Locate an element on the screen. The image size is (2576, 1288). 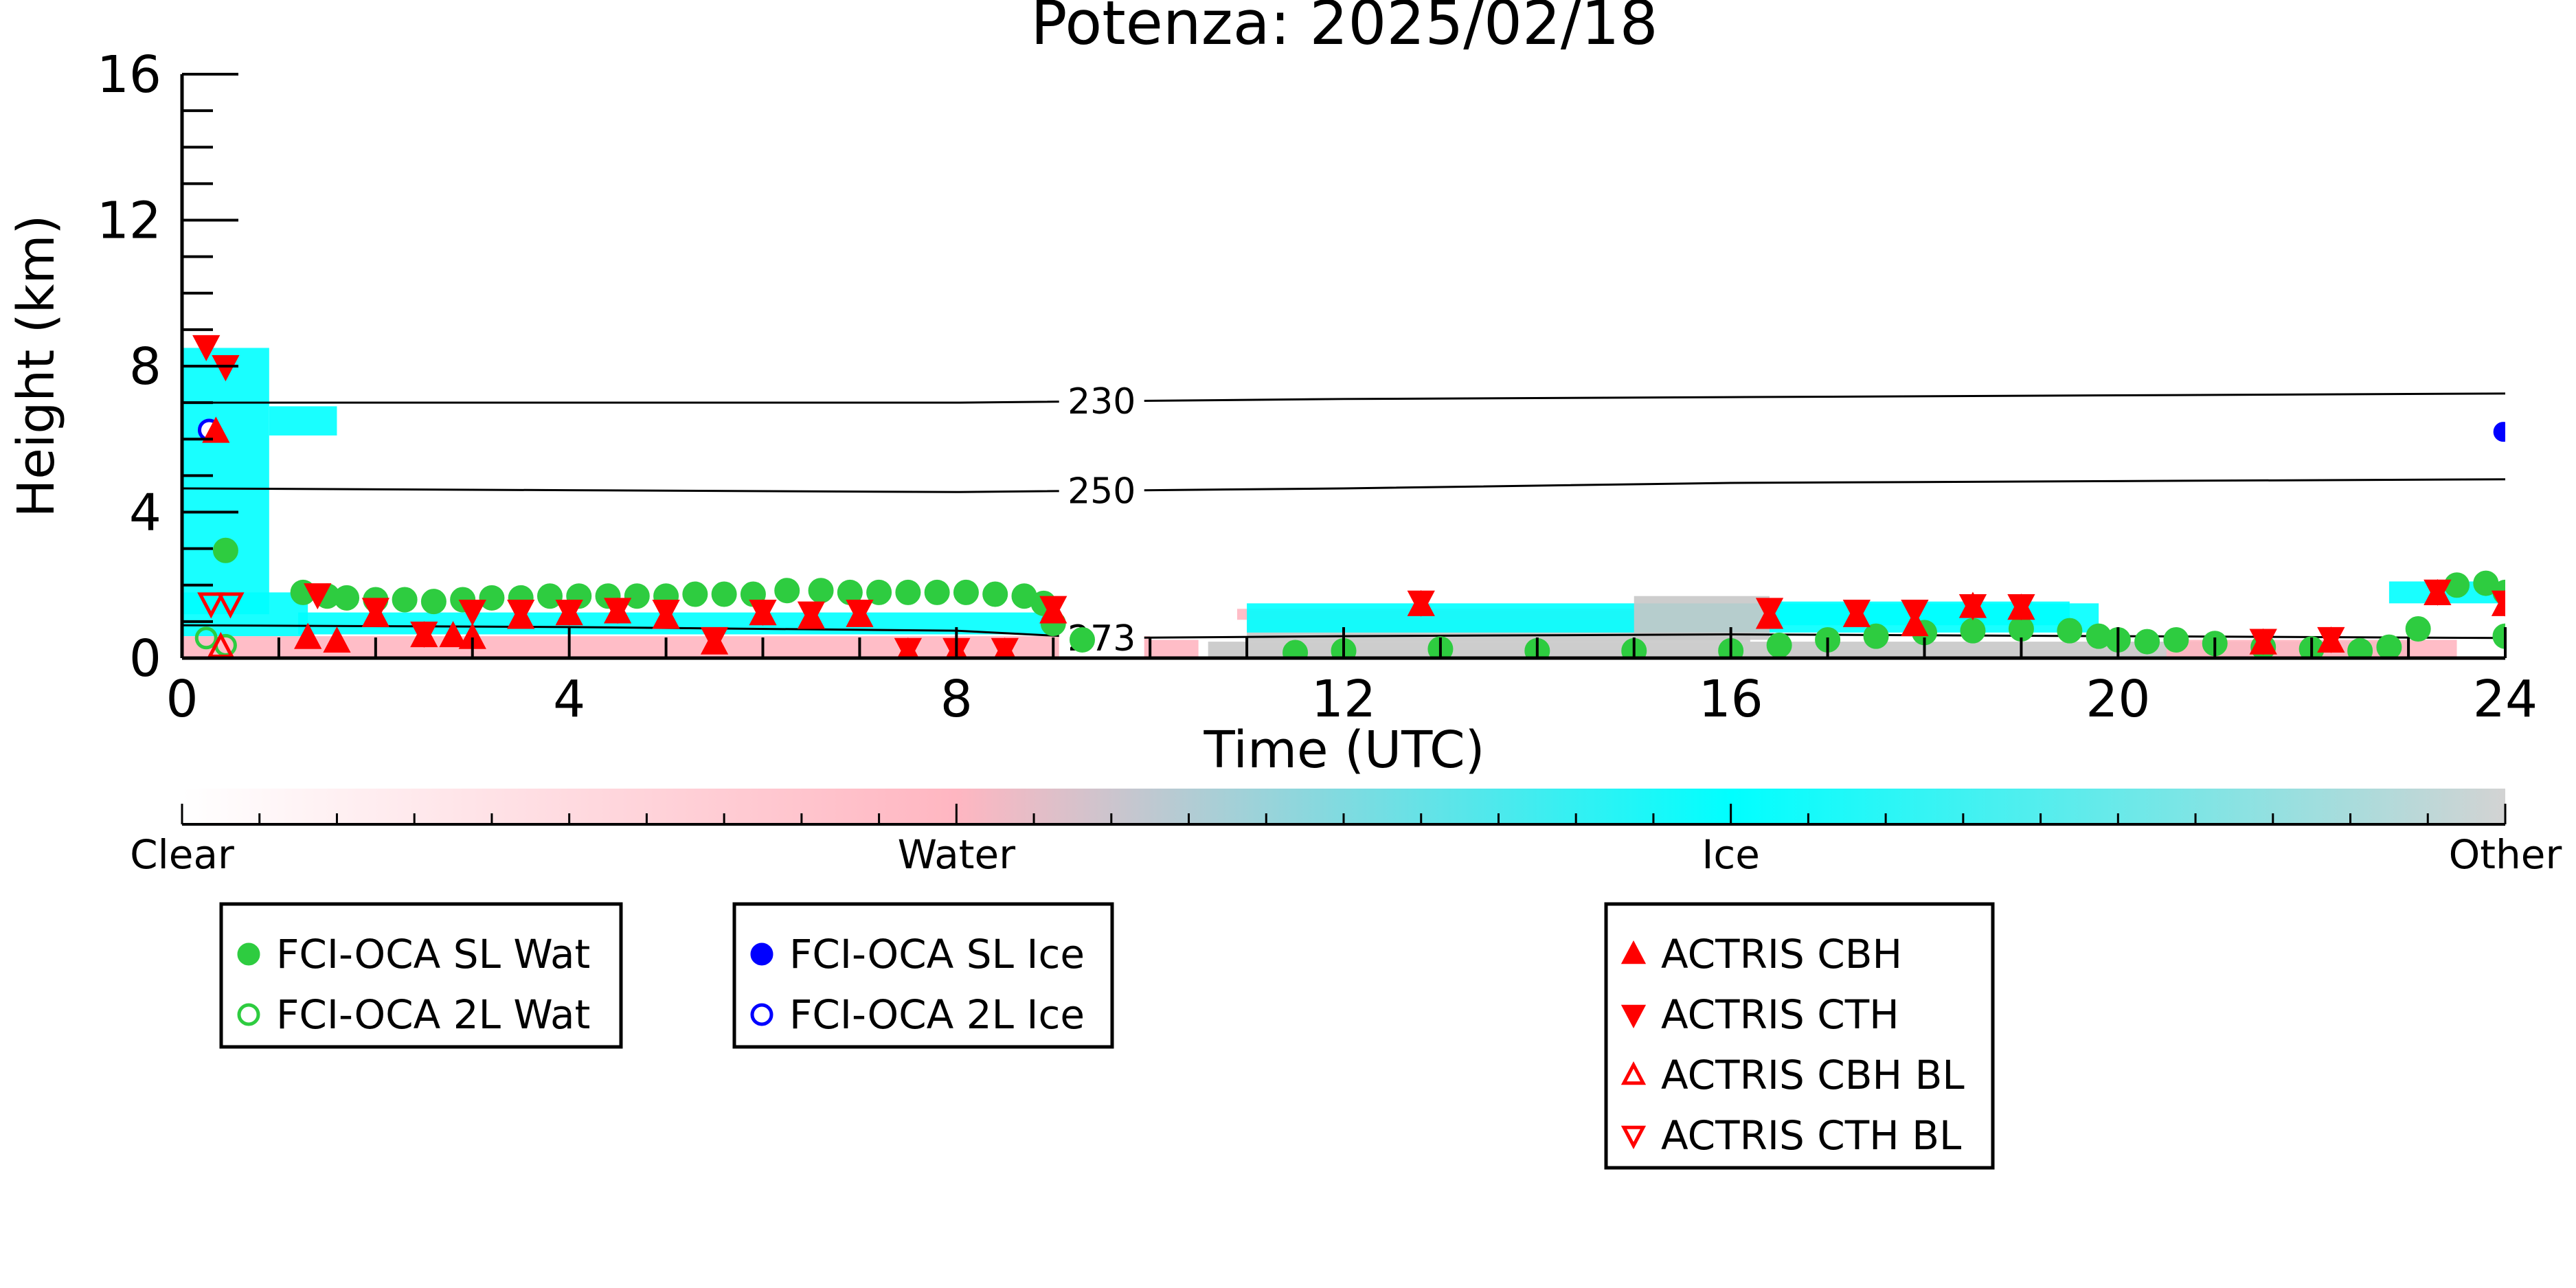
contour-label-250: 250 is located at coordinates (1101, 491).